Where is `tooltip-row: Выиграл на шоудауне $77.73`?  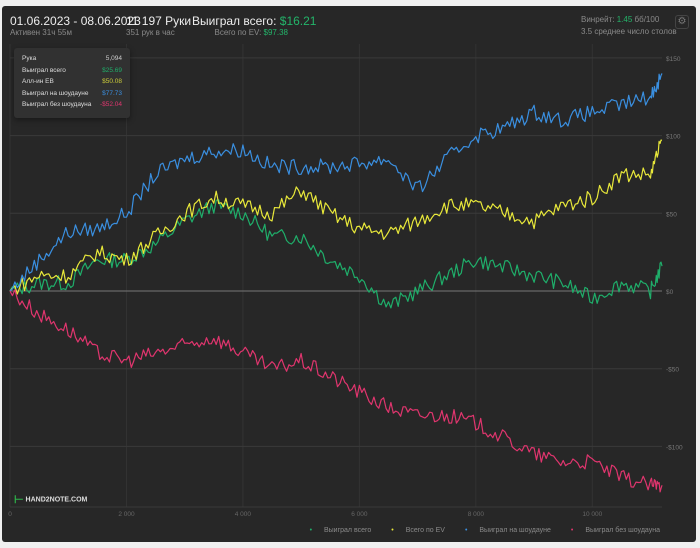
tooltip-row: Выиграл на шоудауне $77.73 is located at coordinates (72, 95).